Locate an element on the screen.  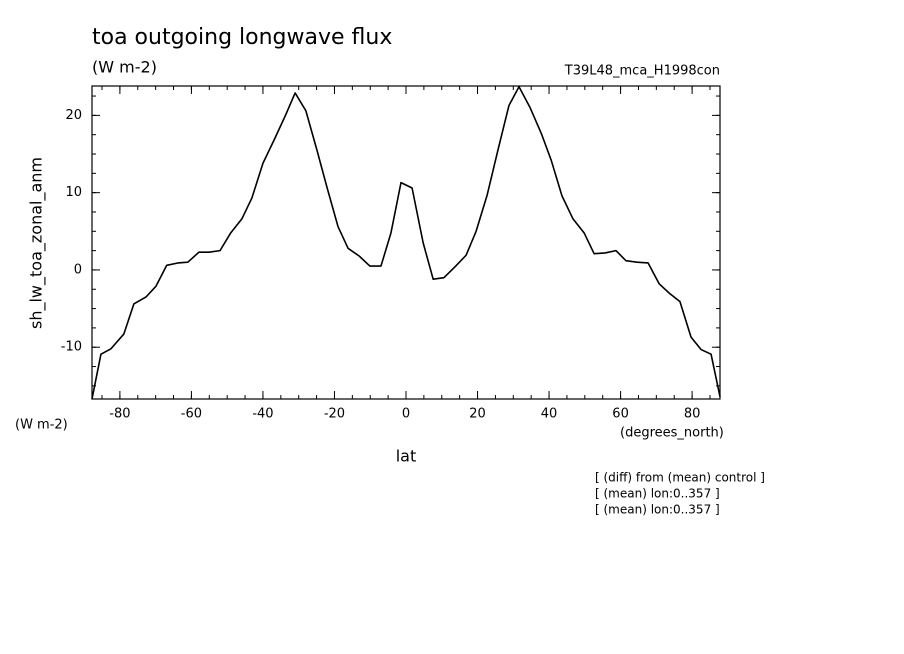
x-tick-label: -60 is located at coordinates (191, 414).